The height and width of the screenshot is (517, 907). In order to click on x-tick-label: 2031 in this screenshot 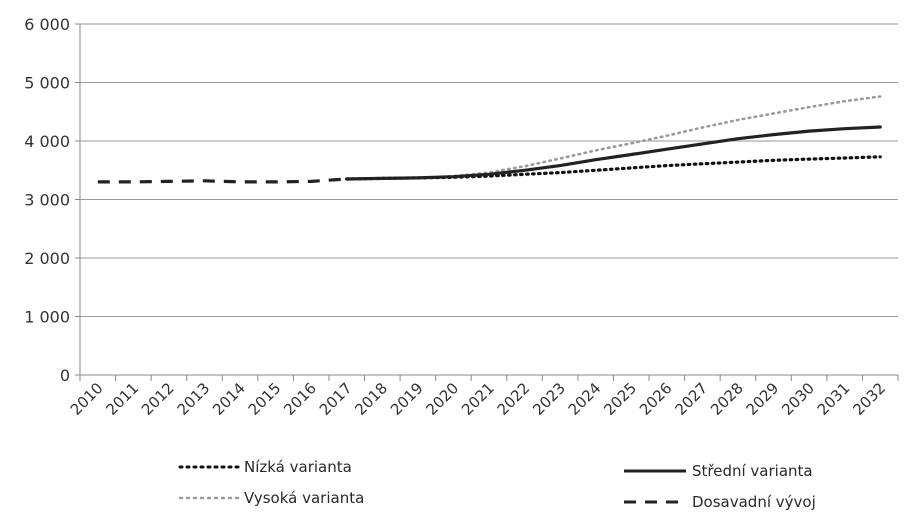, I will do `click(834, 399)`.